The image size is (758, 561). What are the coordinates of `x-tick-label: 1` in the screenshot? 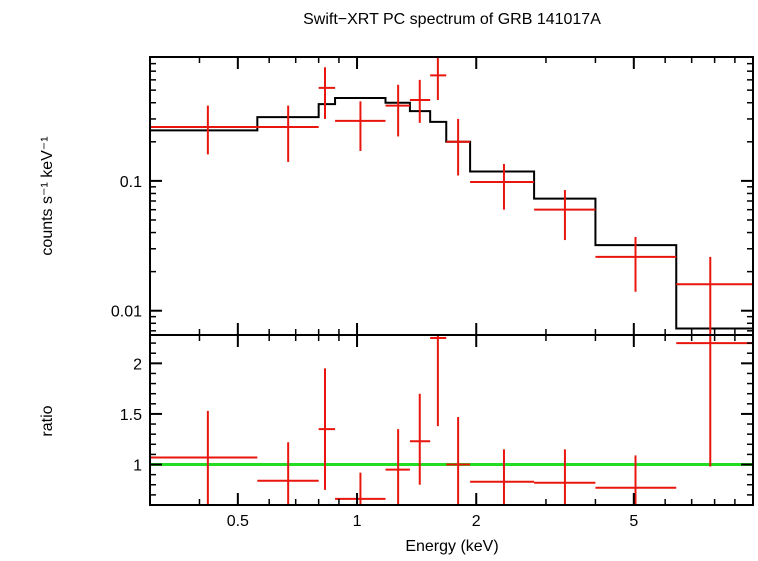 It's located at (357, 521).